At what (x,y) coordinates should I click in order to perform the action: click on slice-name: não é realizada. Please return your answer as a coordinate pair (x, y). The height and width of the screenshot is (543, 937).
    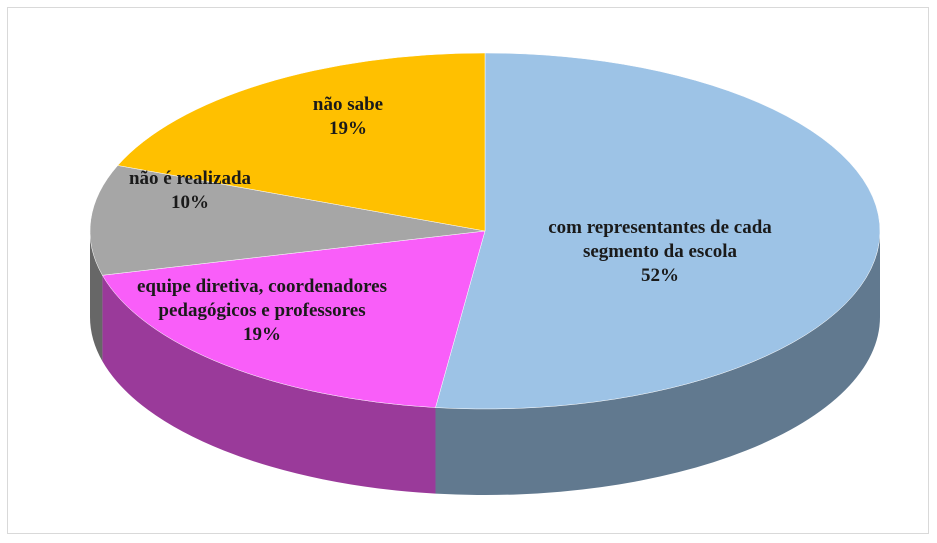
    Looking at the image, I should click on (190, 178).